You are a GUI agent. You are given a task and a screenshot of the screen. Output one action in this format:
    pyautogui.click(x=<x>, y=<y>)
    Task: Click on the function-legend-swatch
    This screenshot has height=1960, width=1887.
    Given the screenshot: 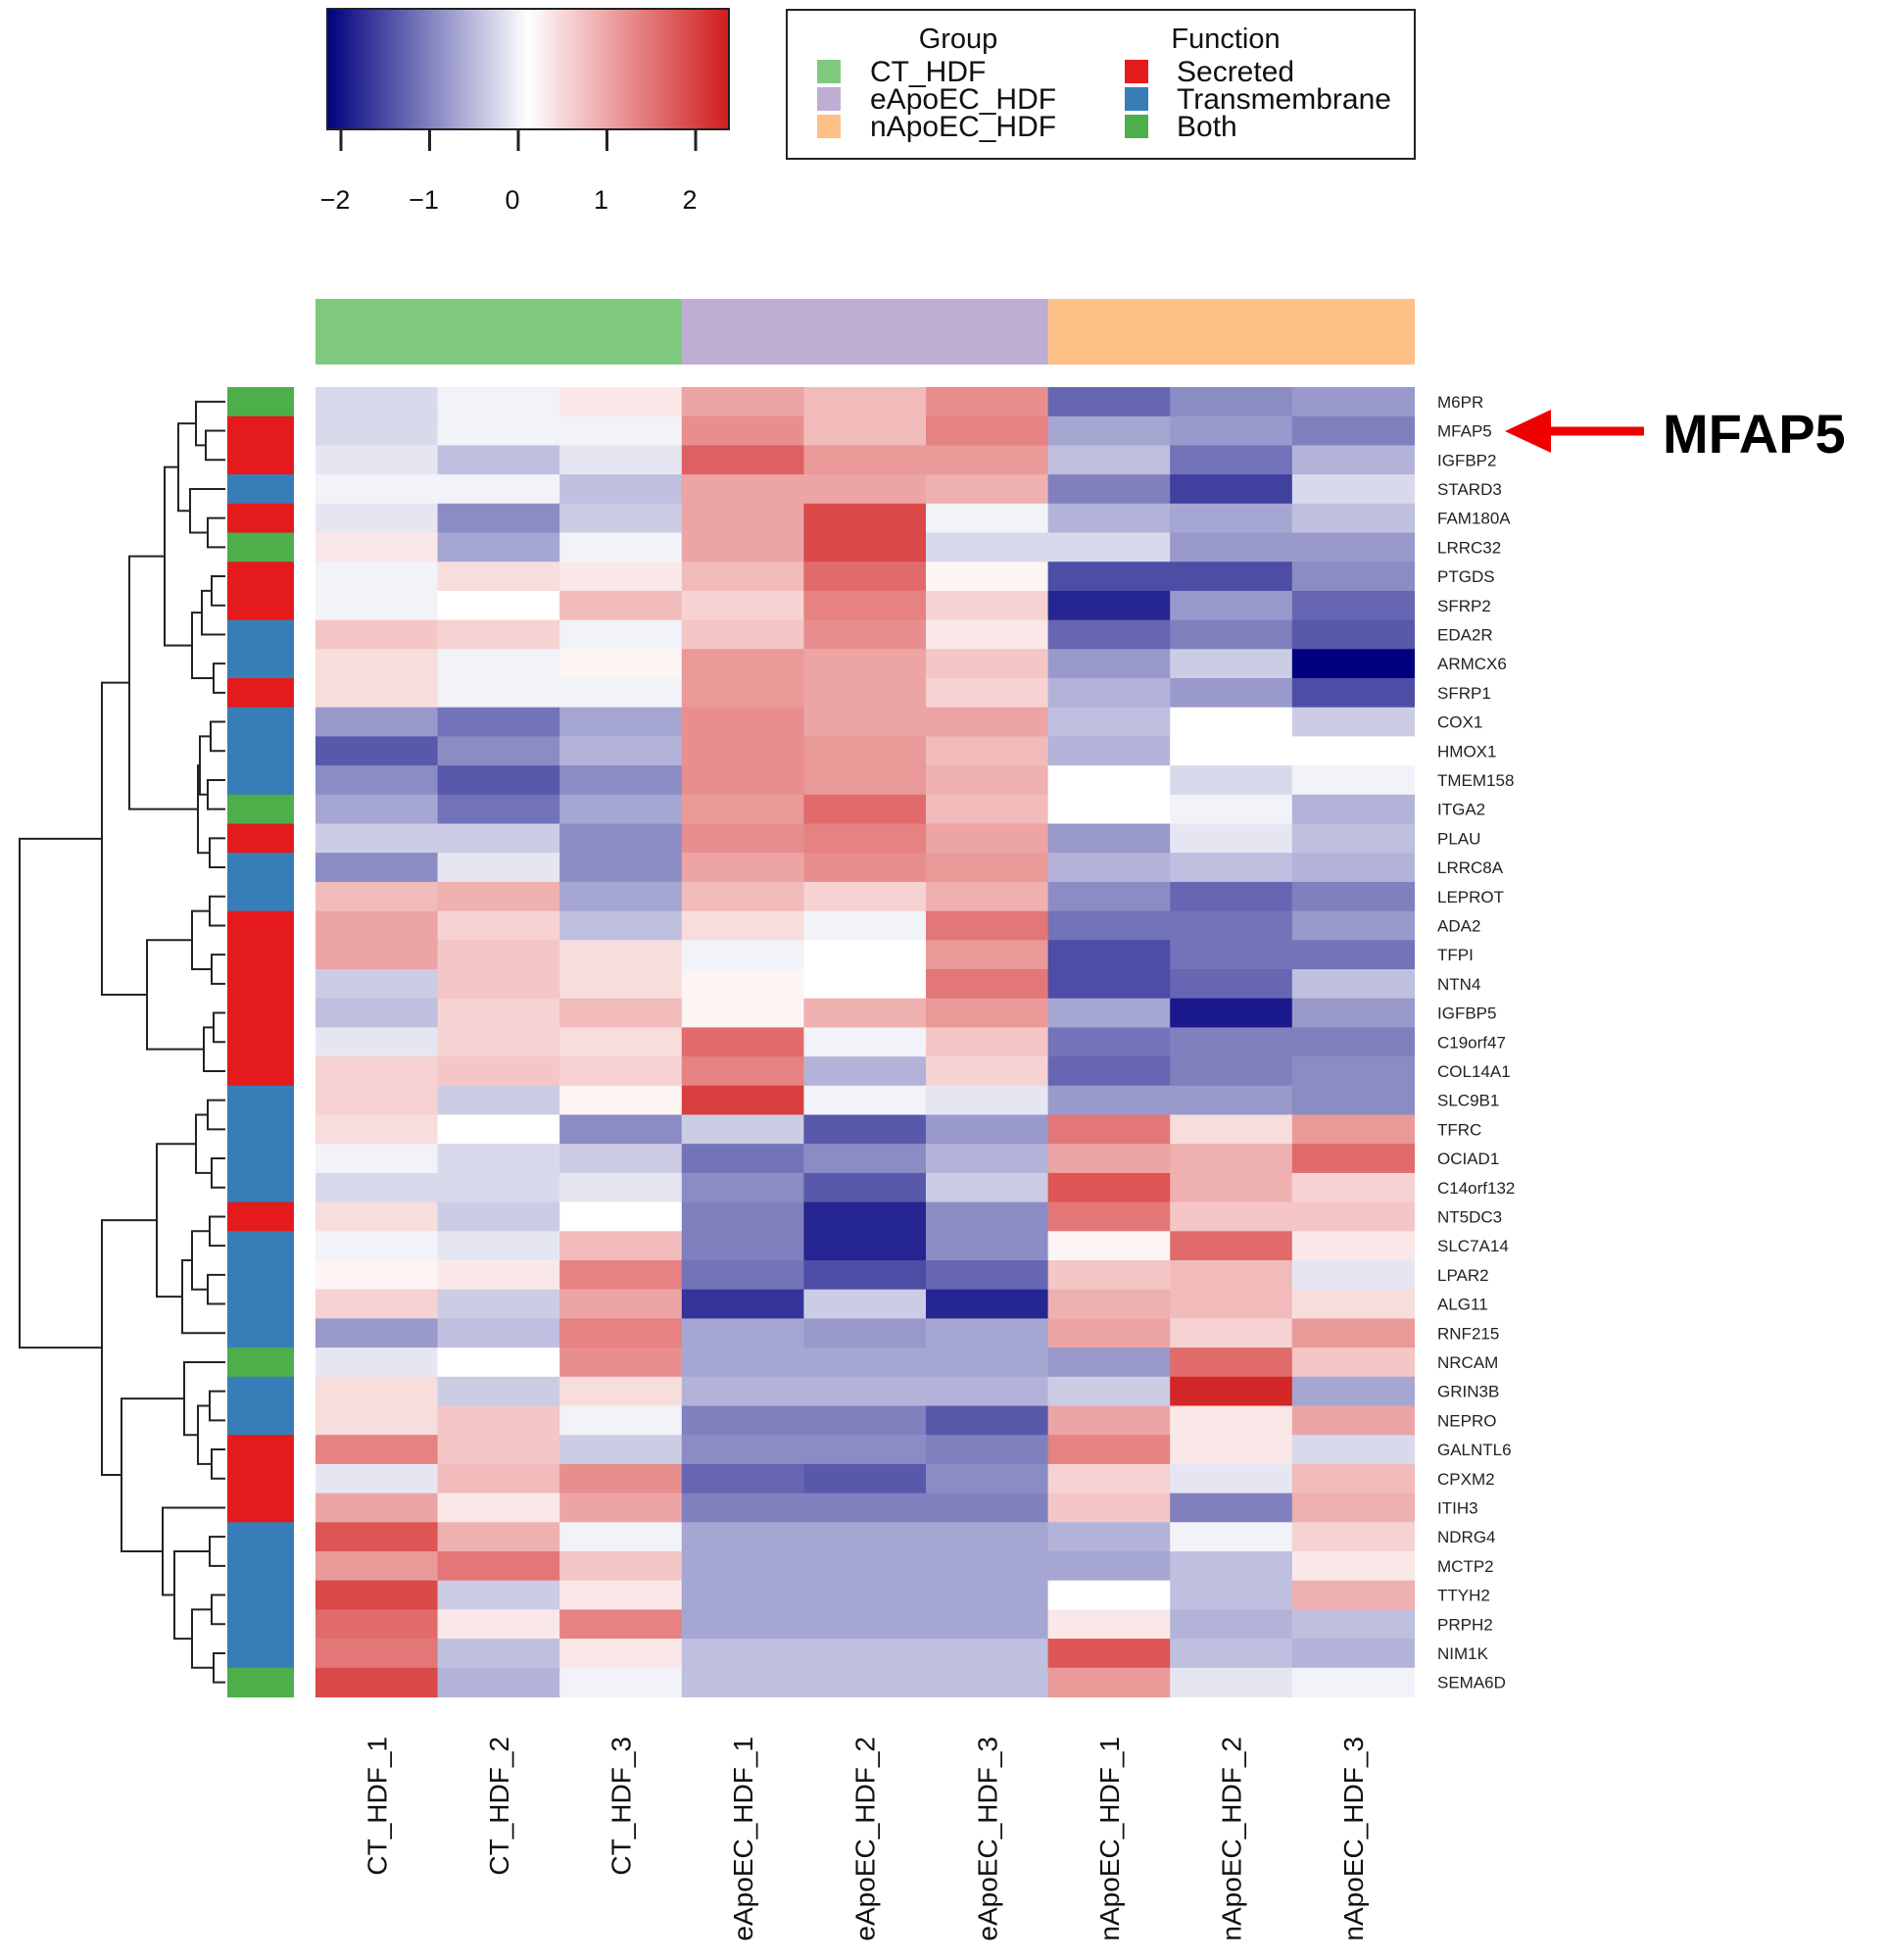 What is the action you would take?
    pyautogui.click(x=1136, y=71)
    